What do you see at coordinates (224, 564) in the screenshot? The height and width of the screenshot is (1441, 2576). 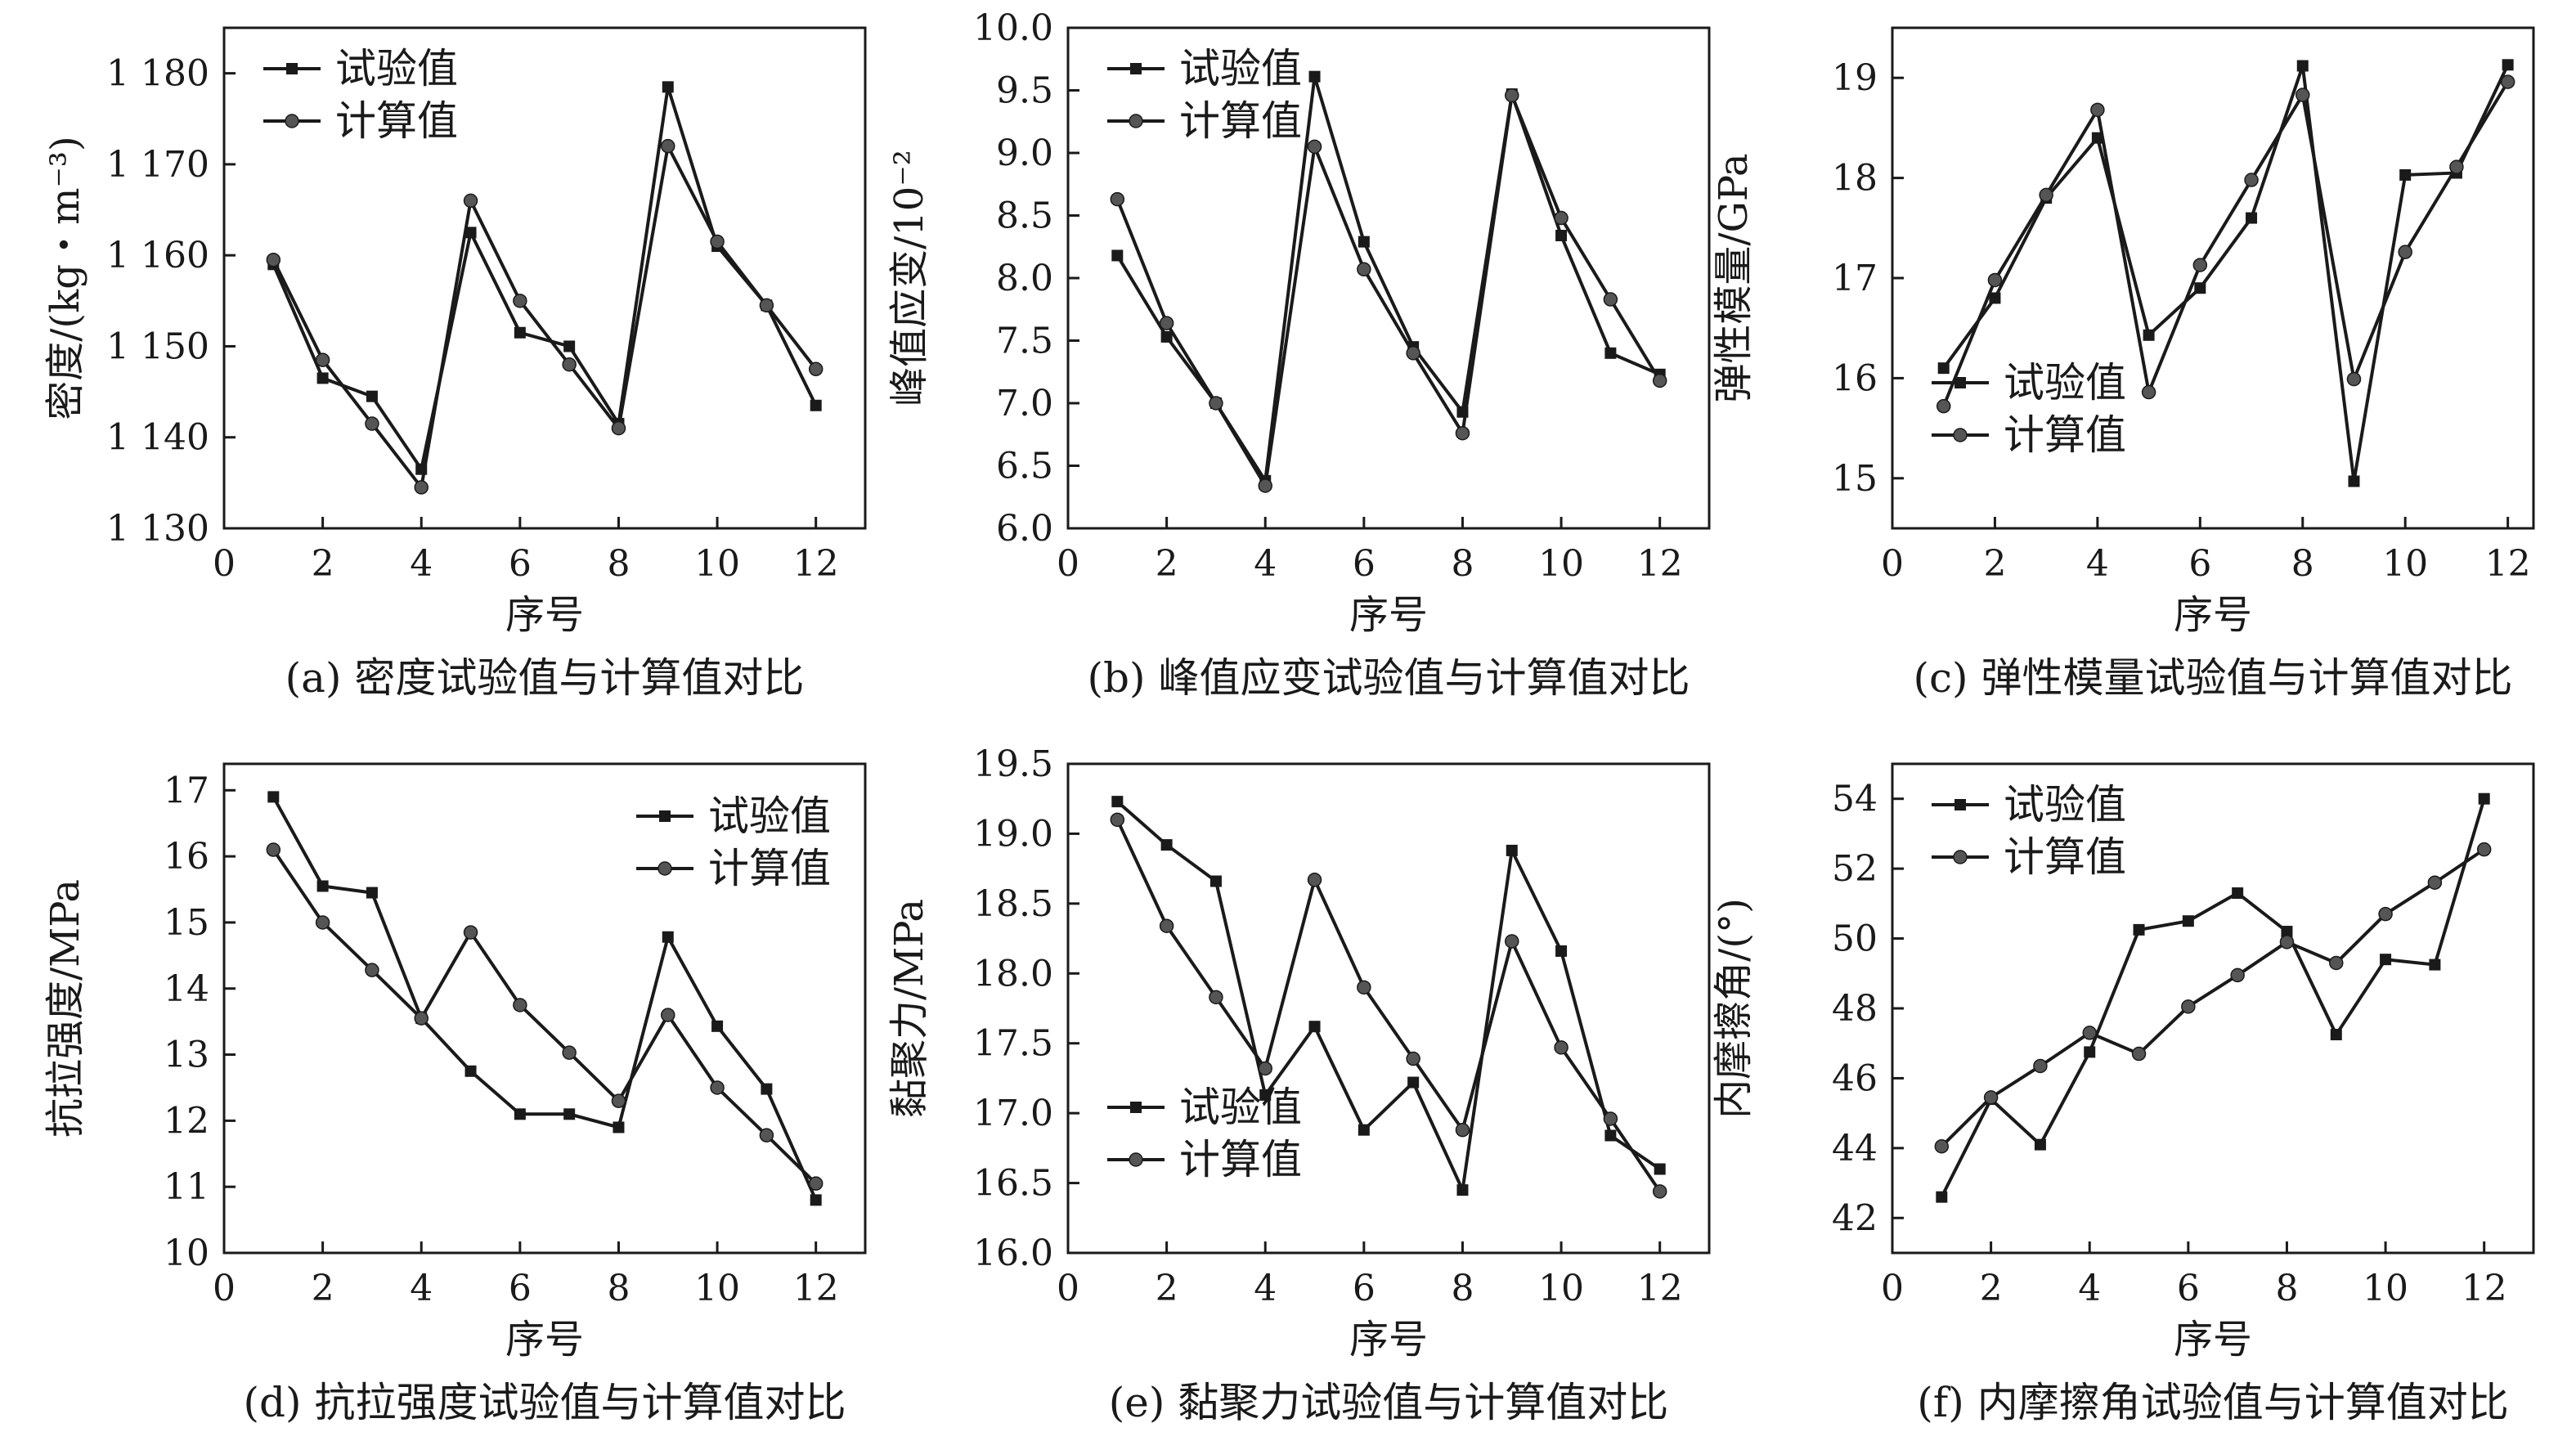 I see `x-tick-label: 0` at bounding box center [224, 564].